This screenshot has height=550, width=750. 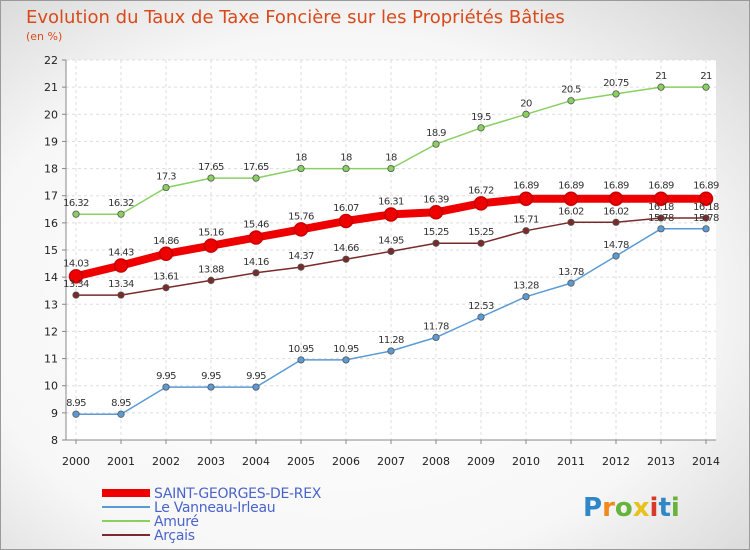 What do you see at coordinates (256, 262) in the screenshot?
I see `data-label: 14.16` at bounding box center [256, 262].